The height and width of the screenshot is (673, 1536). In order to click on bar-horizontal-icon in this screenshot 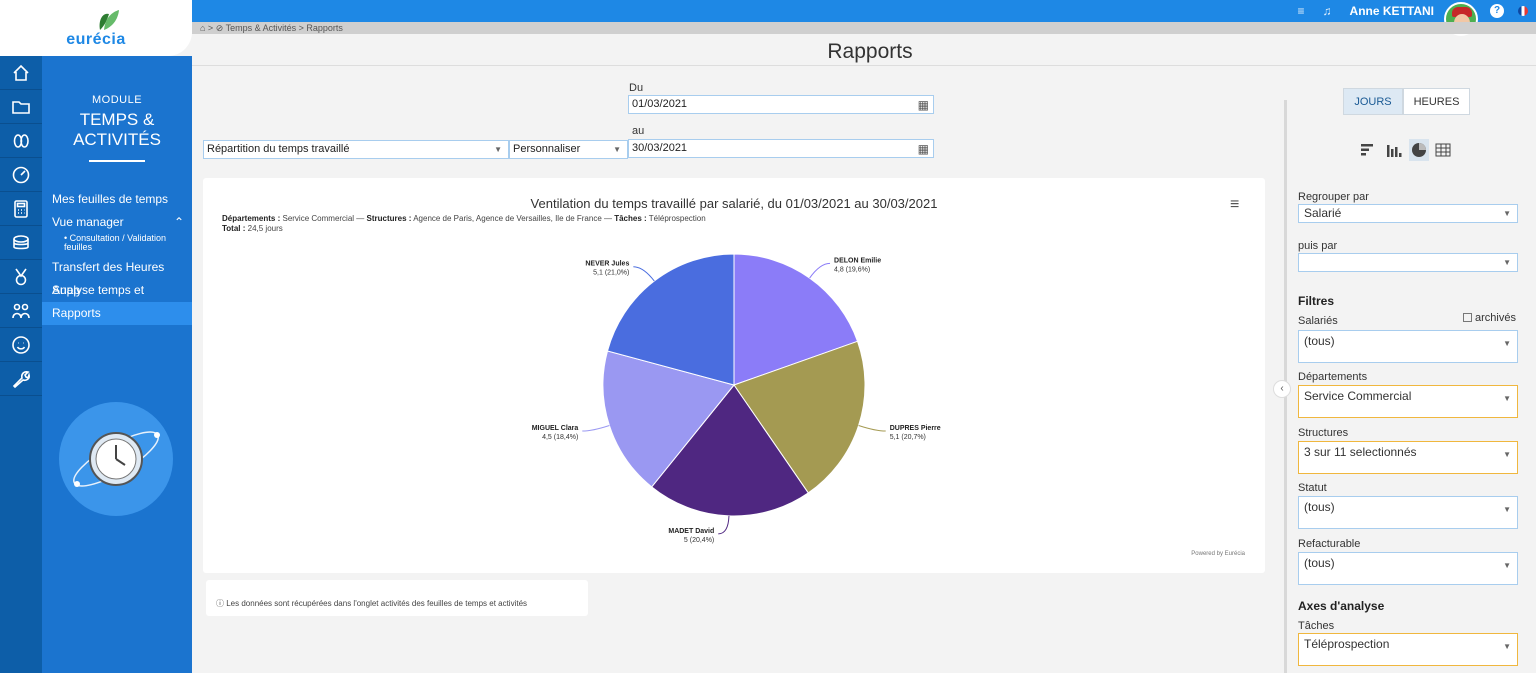, I will do `click(1367, 150)`.